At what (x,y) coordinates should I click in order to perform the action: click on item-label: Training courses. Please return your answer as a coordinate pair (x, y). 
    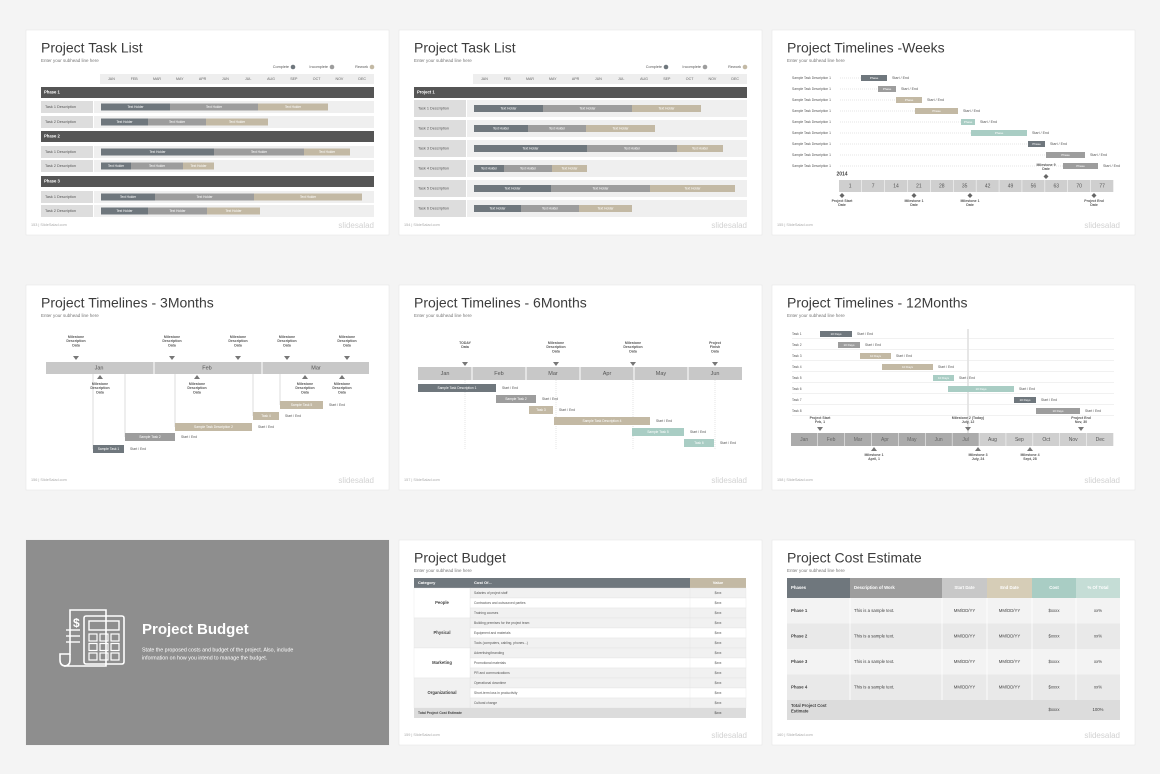
    Looking at the image, I should click on (486, 613).